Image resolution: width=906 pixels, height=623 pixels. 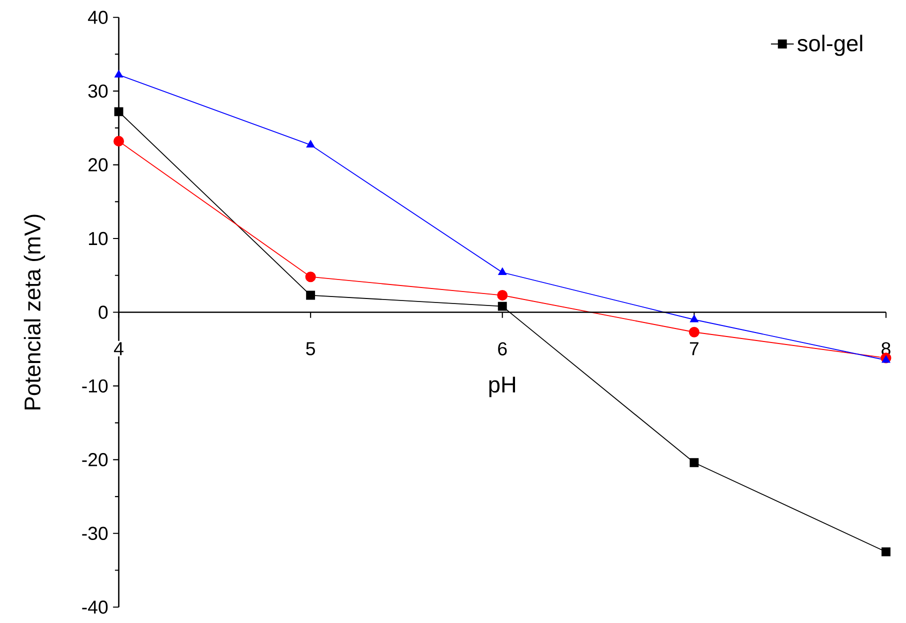 What do you see at coordinates (502, 349) in the screenshot?
I see `x-tick-label: 6` at bounding box center [502, 349].